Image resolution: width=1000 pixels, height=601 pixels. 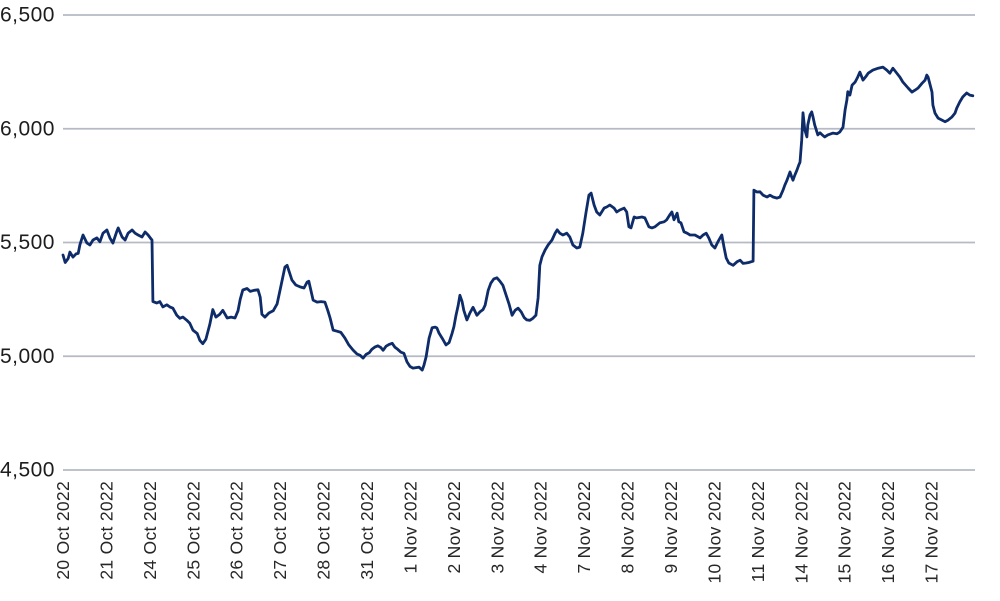 What do you see at coordinates (888, 532) in the screenshot?
I see `x-axis-date-label: 16 Nov 2022` at bounding box center [888, 532].